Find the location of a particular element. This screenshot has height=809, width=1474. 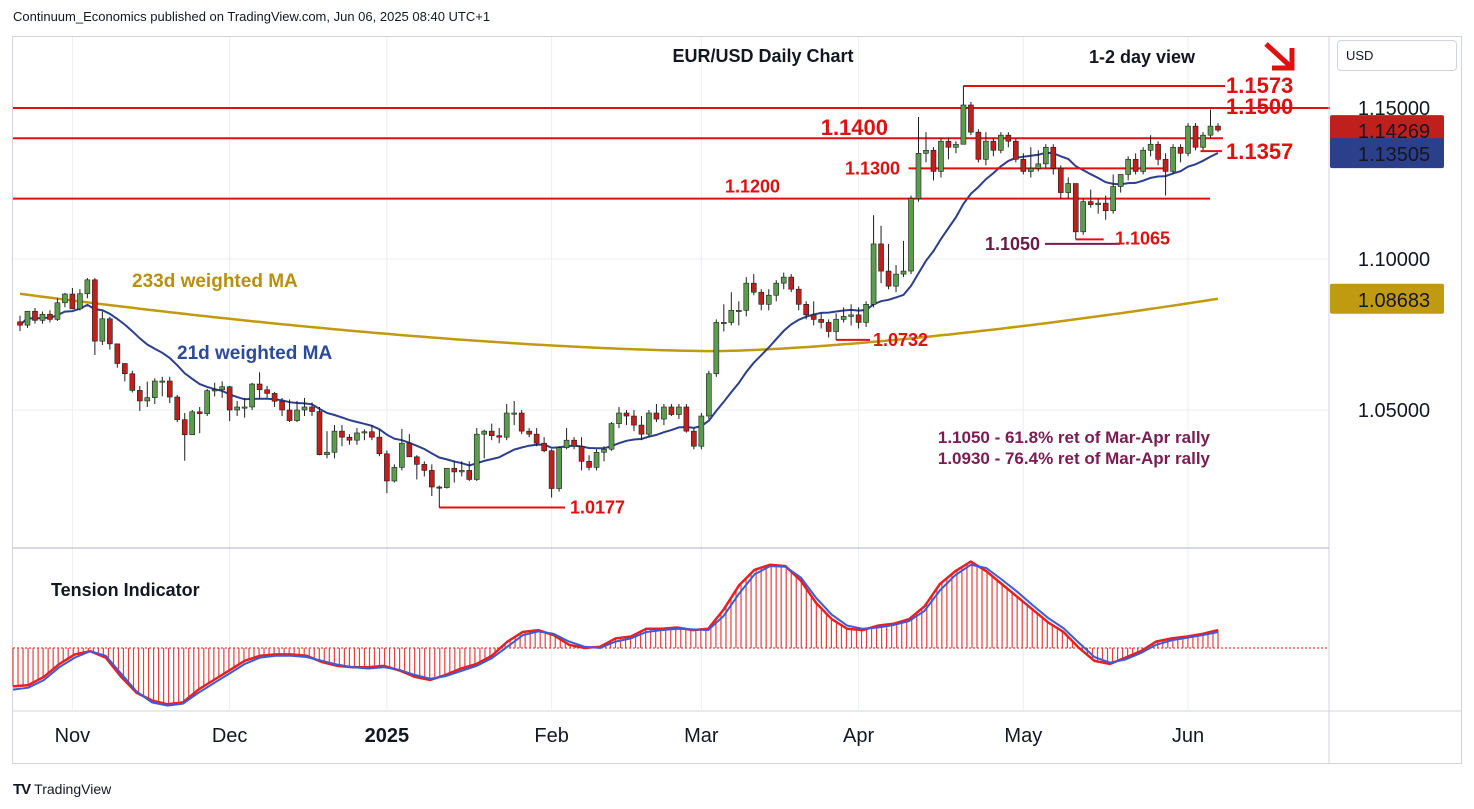

currency-button: USD is located at coordinates (1397, 55).